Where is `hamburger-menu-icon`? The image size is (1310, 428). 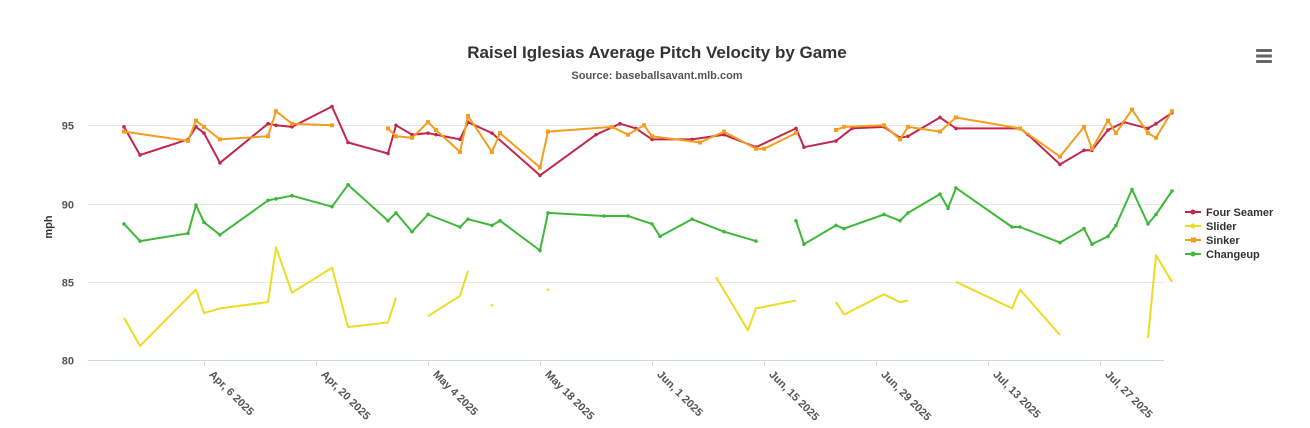 hamburger-menu-icon is located at coordinates (1264, 56).